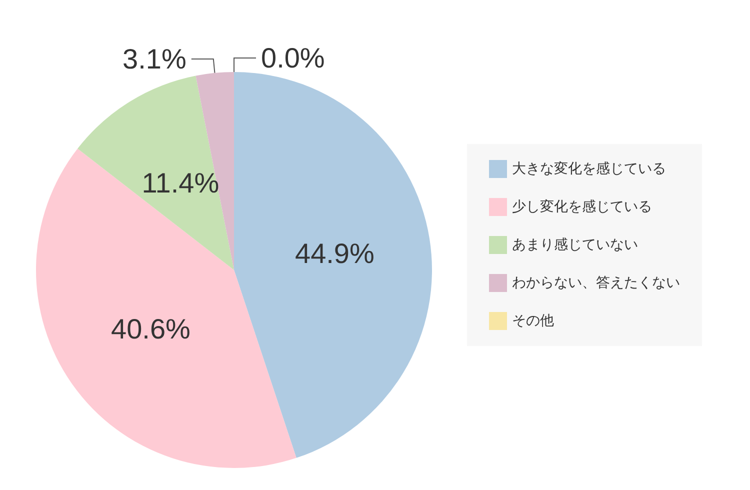 The image size is (750, 490). I want to click on data-label: 40.6%, so click(150, 328).